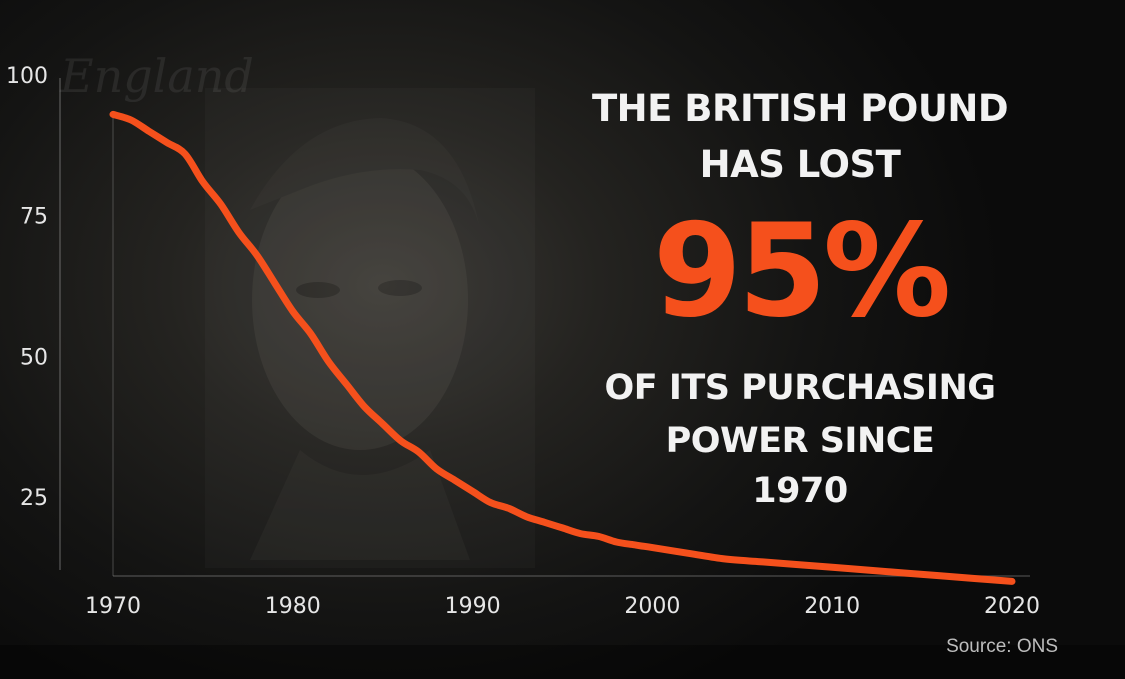 This screenshot has height=679, width=1125. What do you see at coordinates (34, 498) in the screenshot?
I see `y-tick-label: 25` at bounding box center [34, 498].